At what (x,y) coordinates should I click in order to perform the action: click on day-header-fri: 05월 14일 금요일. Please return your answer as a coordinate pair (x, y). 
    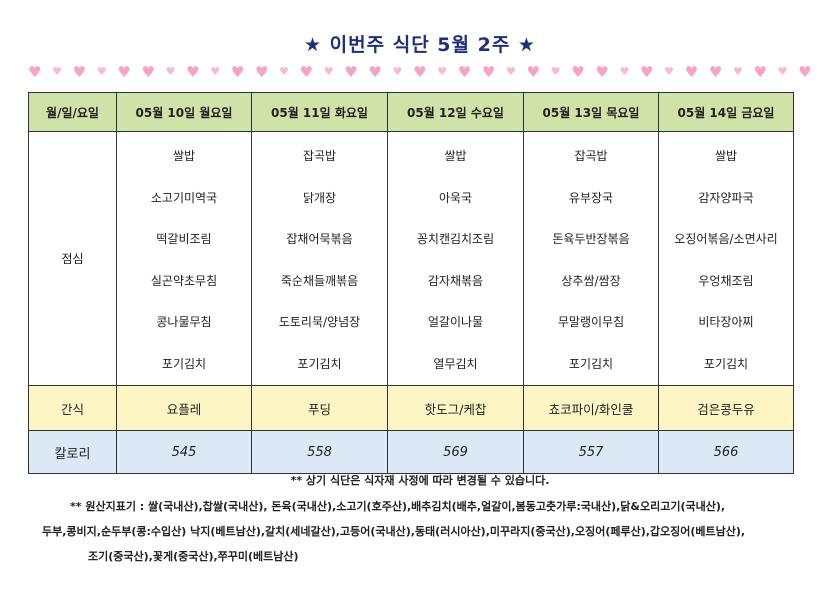
    Looking at the image, I should click on (726, 112).